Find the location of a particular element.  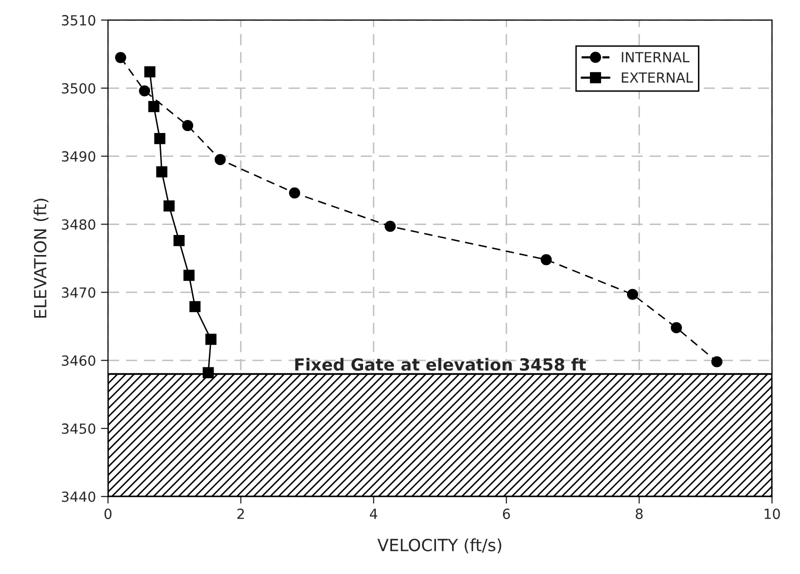

y-tick-label: 3510 is located at coordinates (79, 20).